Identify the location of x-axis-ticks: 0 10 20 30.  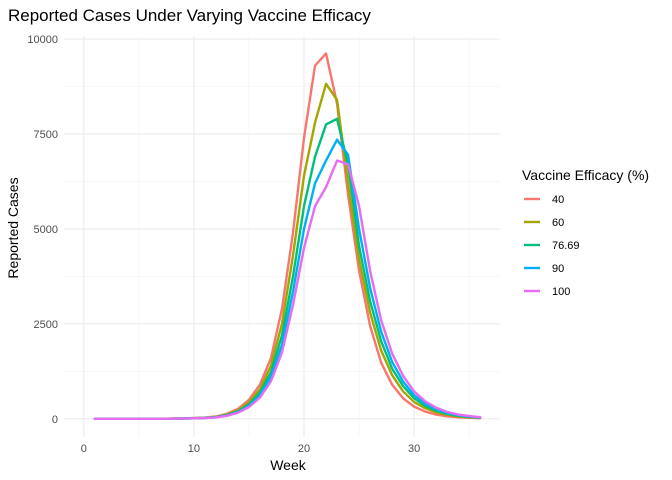
(250, 449).